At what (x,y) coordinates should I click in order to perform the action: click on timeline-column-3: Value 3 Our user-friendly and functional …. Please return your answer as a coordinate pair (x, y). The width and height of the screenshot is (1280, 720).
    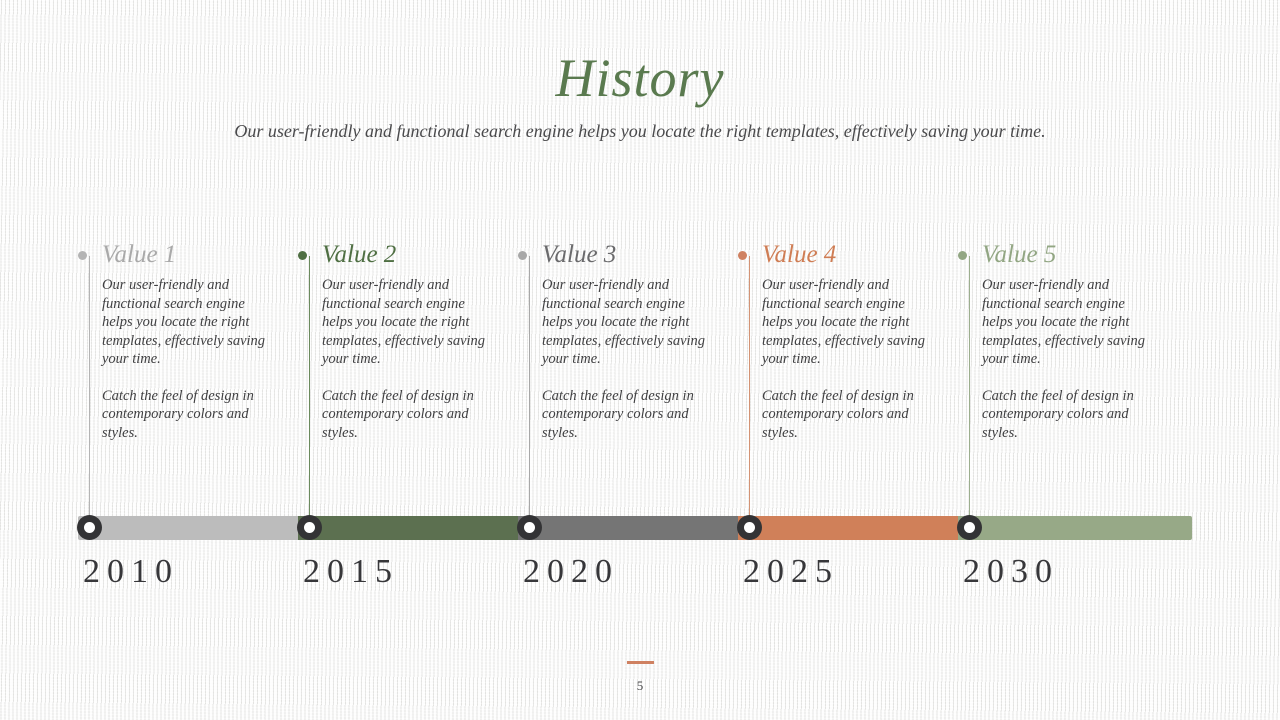
    Looking at the image, I should click on (618, 341).